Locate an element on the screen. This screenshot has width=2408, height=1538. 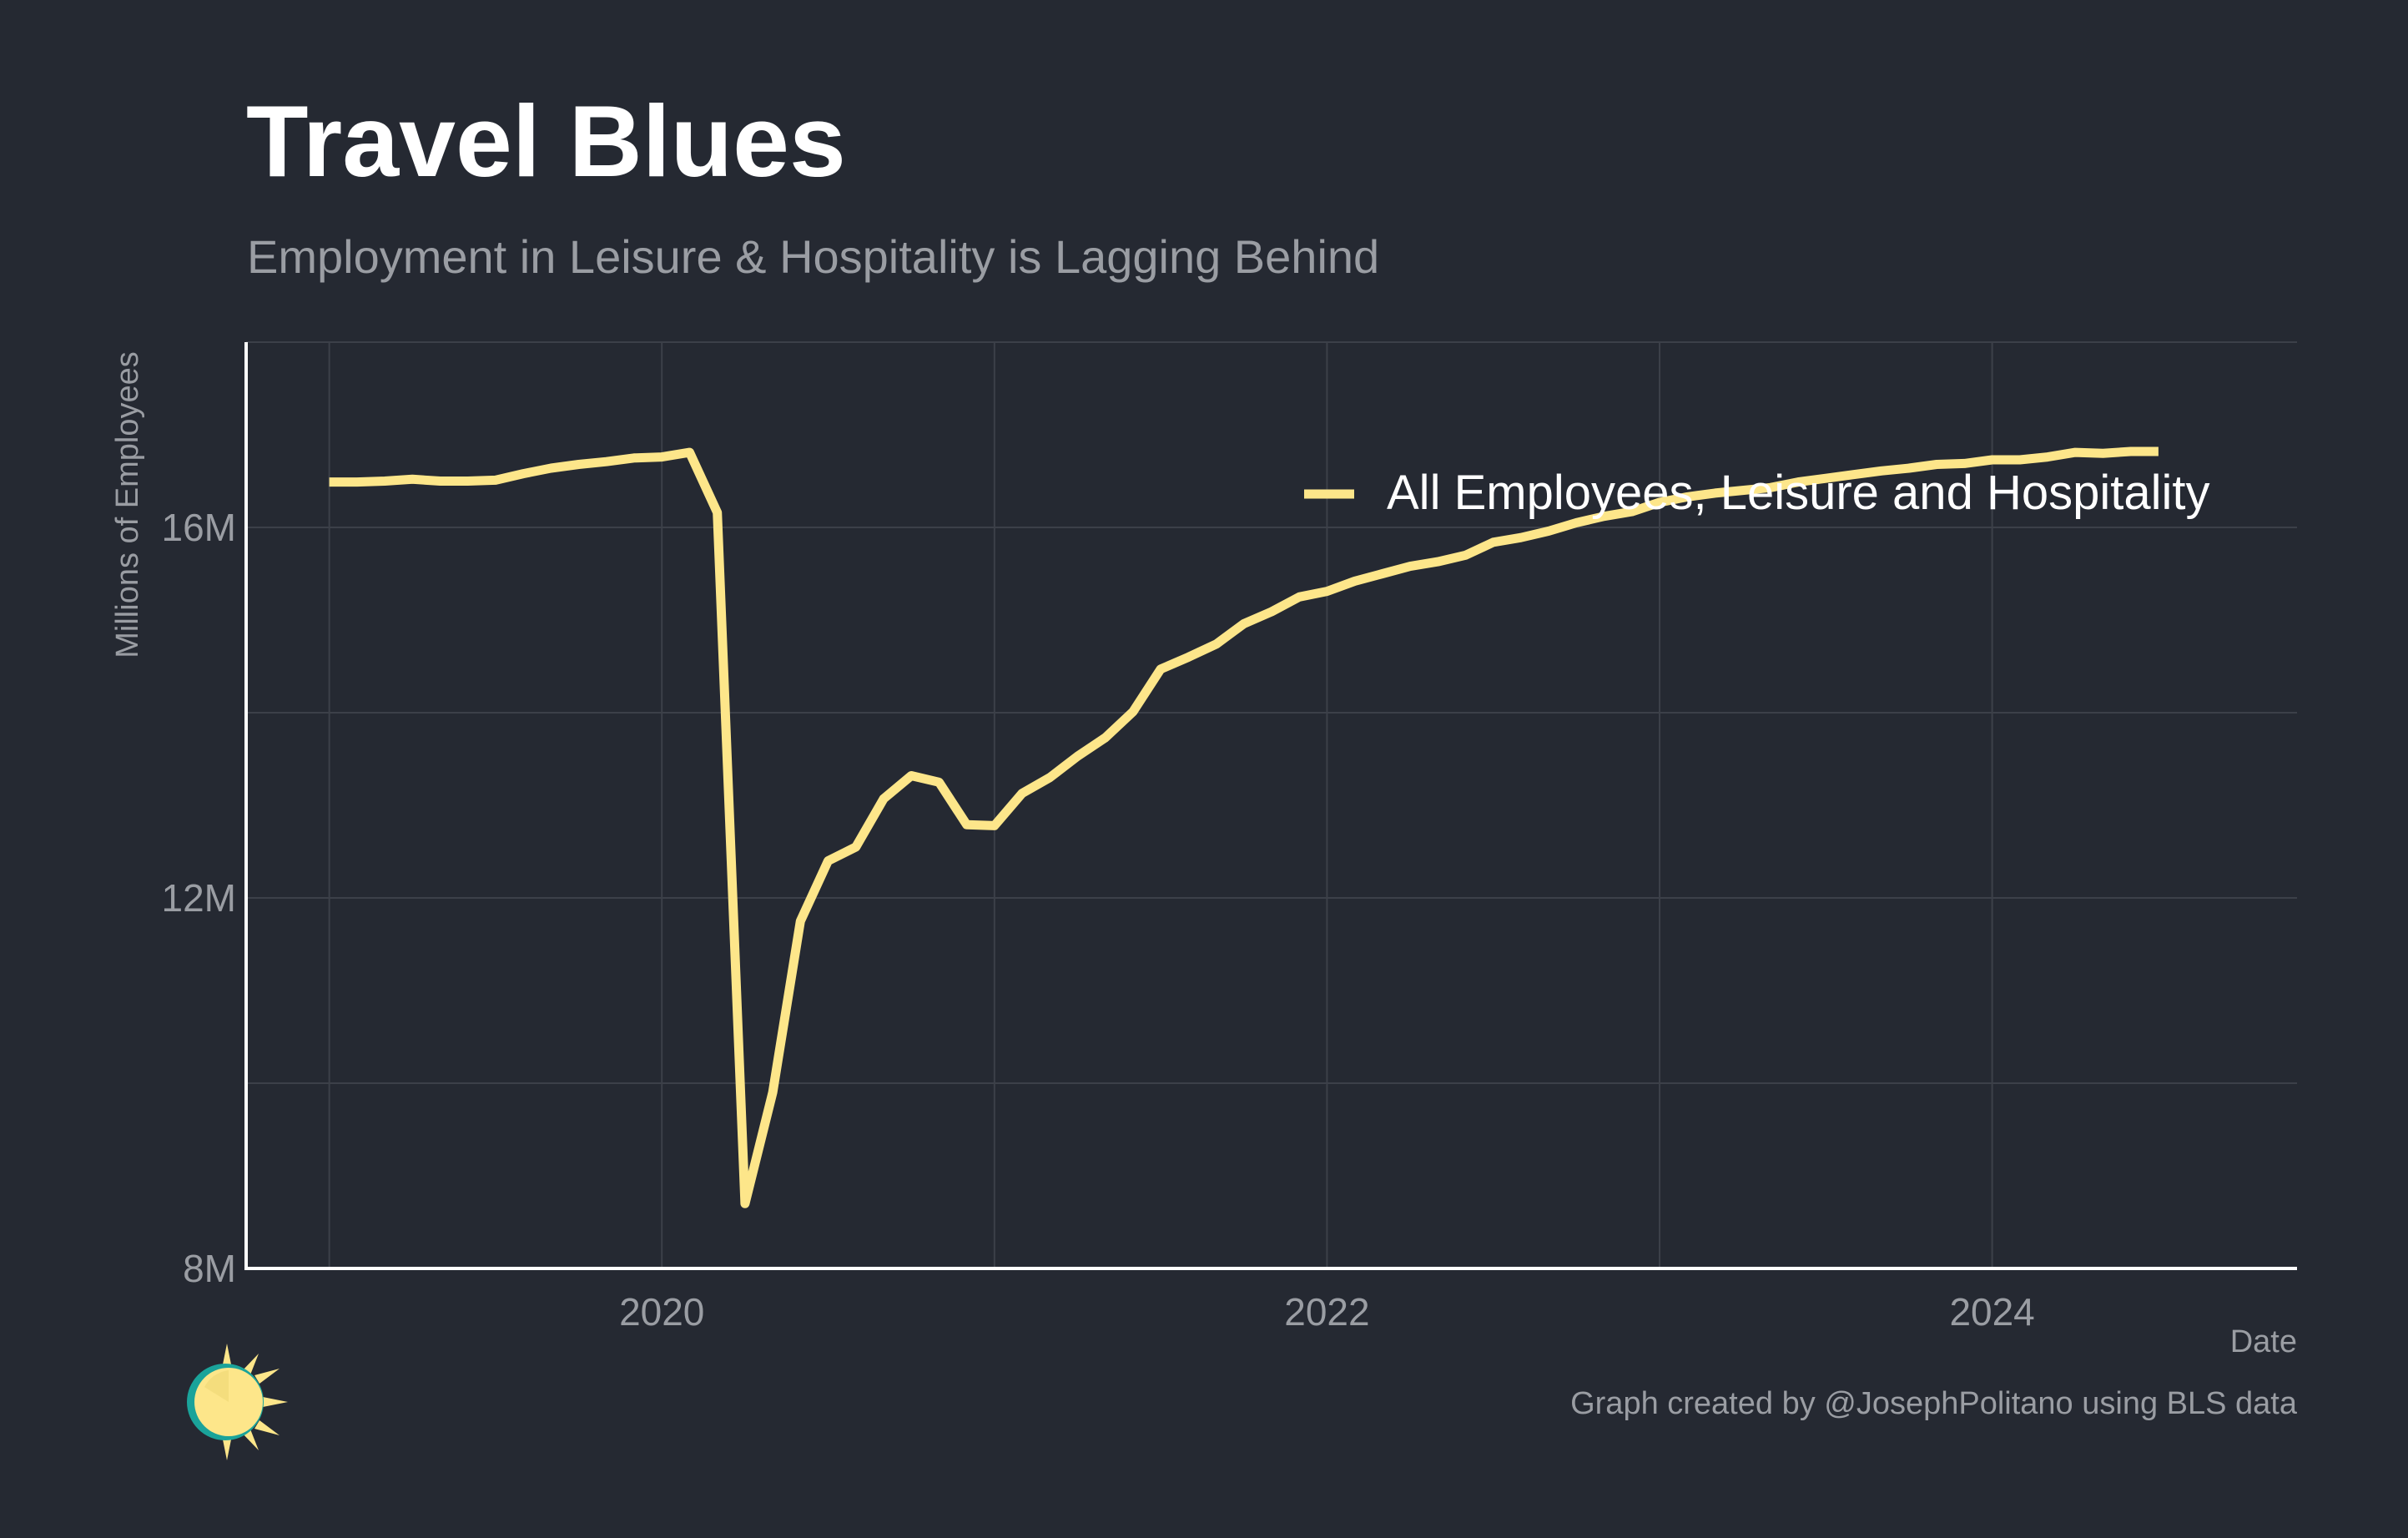
sun-logo-icon is located at coordinates (237, 1402).